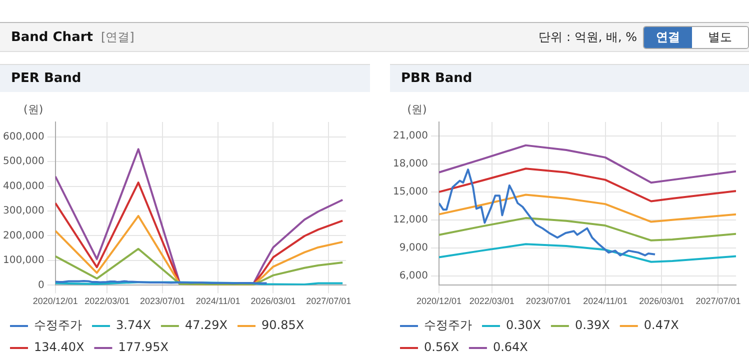 The image size is (749, 364). What do you see at coordinates (185, 78) in the screenshot?
I see `chart-title: PER Band` at bounding box center [185, 78].